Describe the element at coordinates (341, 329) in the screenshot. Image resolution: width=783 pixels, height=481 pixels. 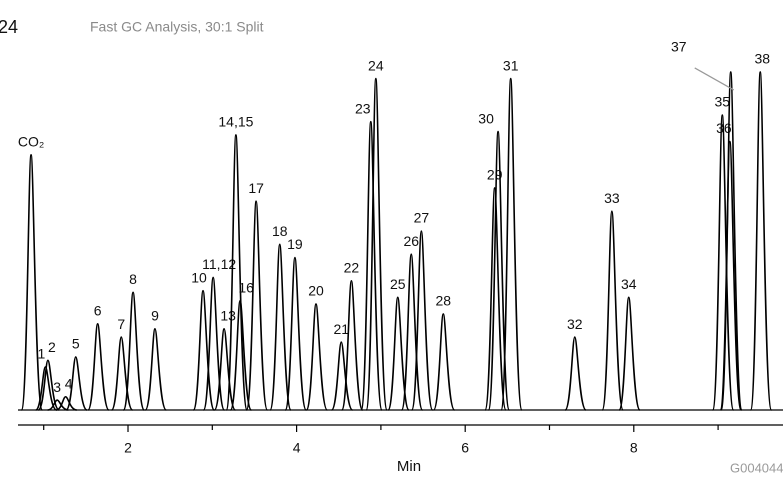
I see `peak-label: 21` at that location.